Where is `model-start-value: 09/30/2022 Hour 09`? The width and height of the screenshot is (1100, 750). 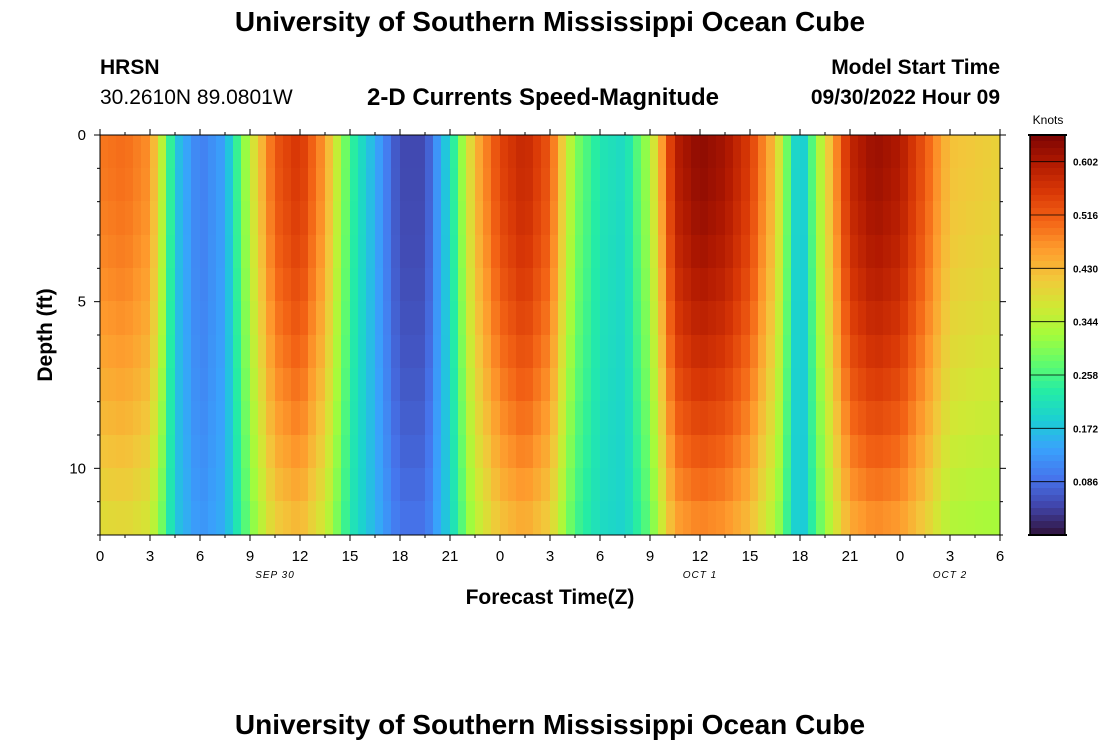 model-start-value: 09/30/2022 Hour 09 is located at coordinates (905, 97).